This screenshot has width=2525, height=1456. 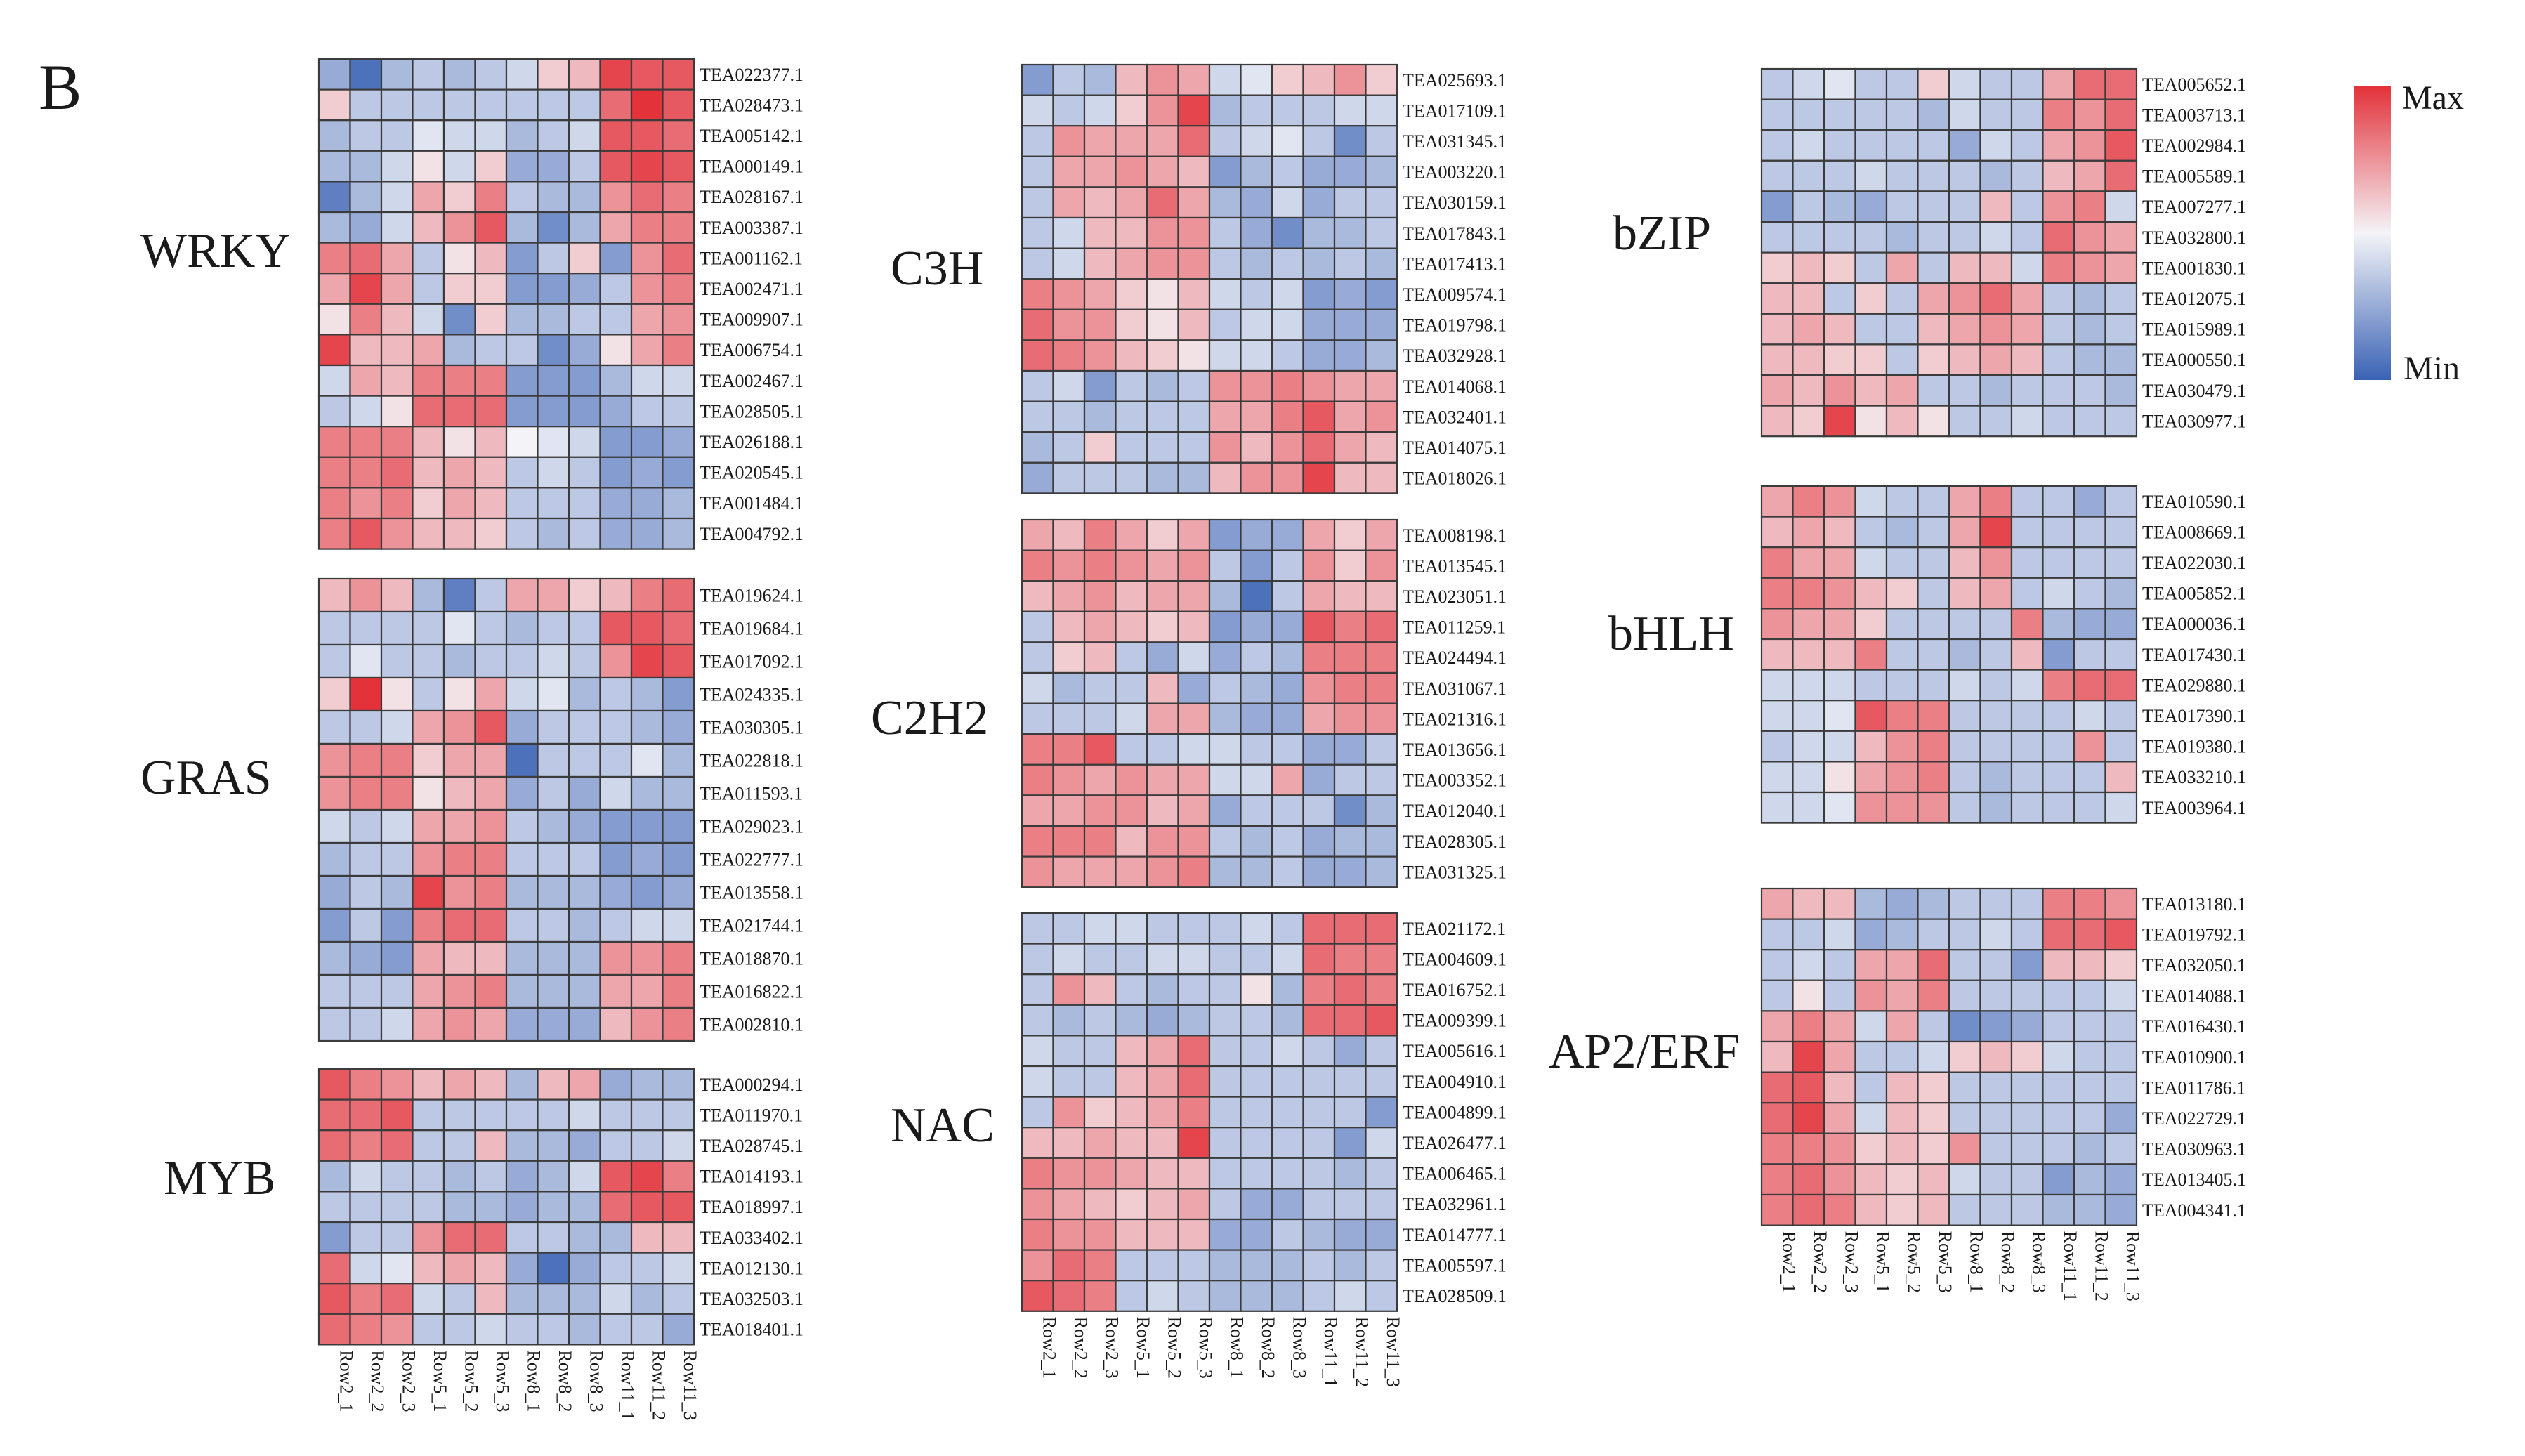 I want to click on column-label: Row5_3, so click(x=1205, y=1348).